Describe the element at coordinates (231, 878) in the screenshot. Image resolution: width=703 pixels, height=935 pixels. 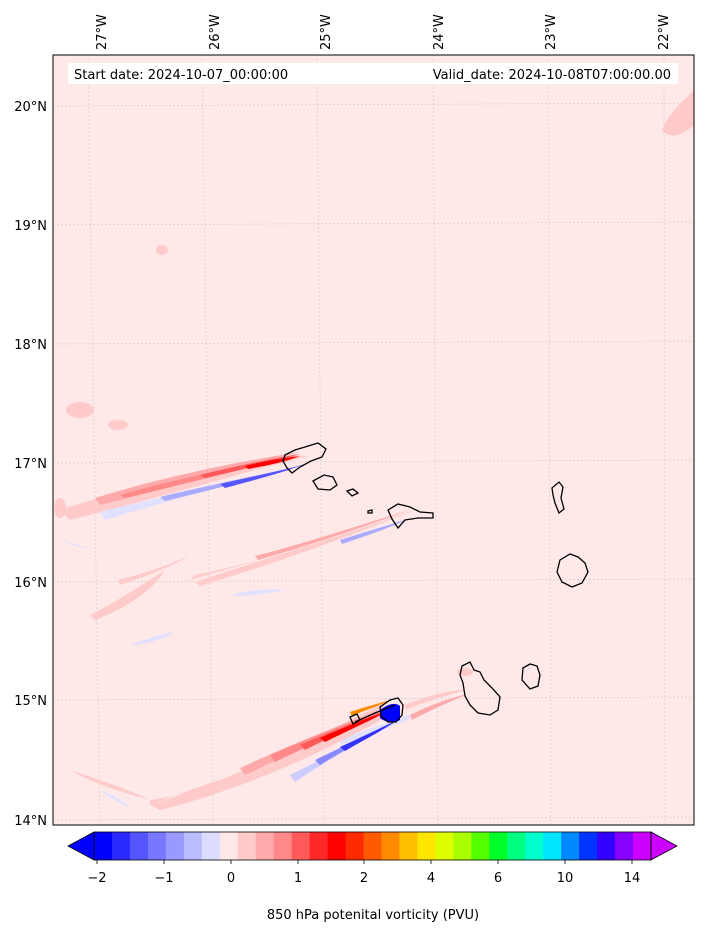
I see `cbar-tick-0: 0` at that location.